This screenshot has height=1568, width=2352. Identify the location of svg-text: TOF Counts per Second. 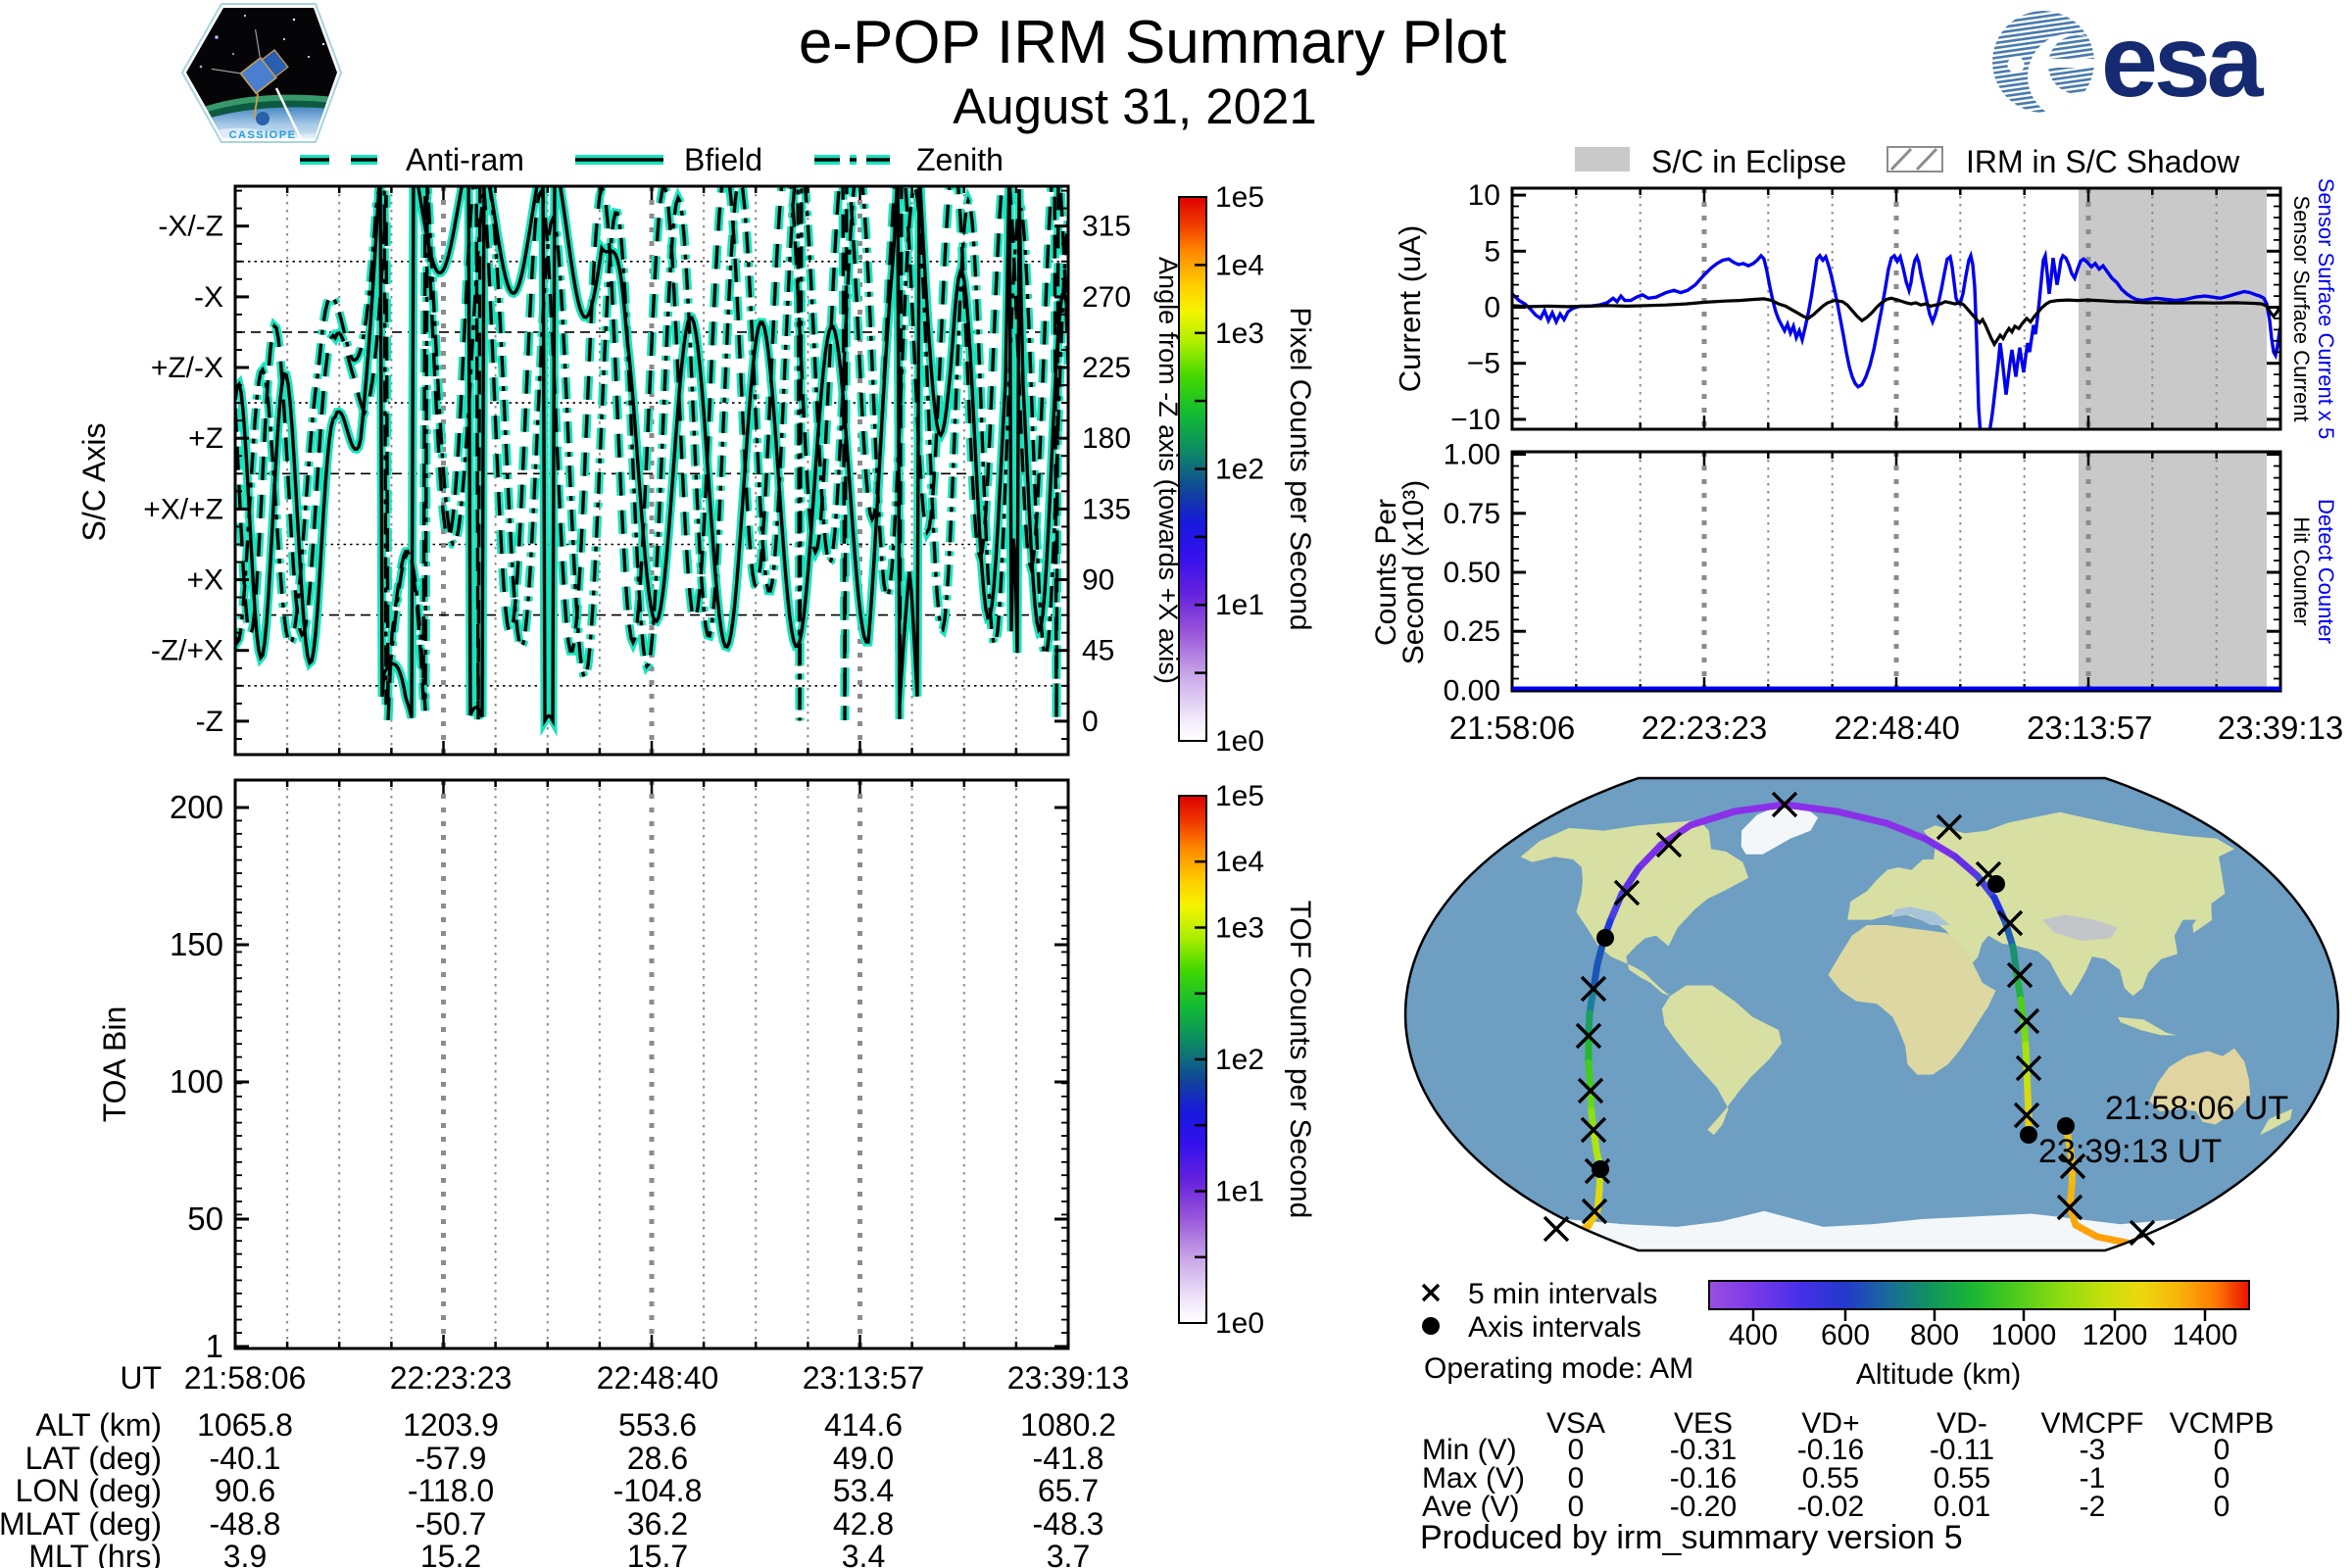
(1300, 1060).